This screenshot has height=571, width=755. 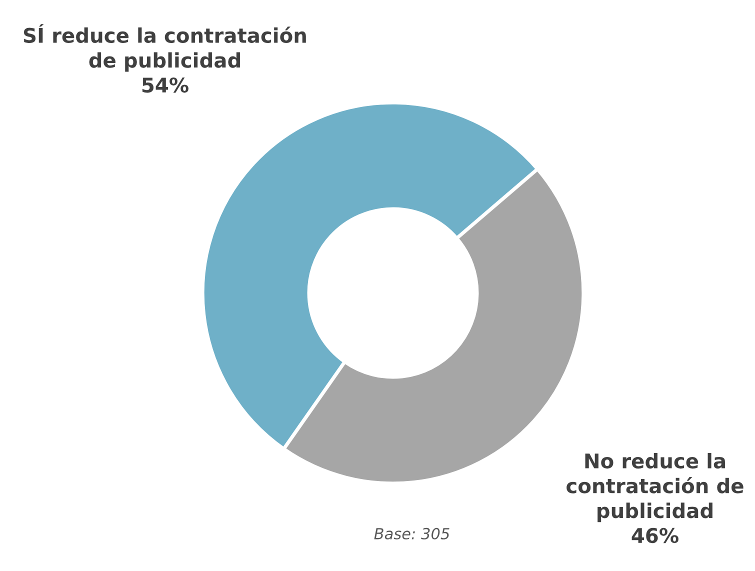 I want to click on data-label: 46%, so click(x=655, y=536).